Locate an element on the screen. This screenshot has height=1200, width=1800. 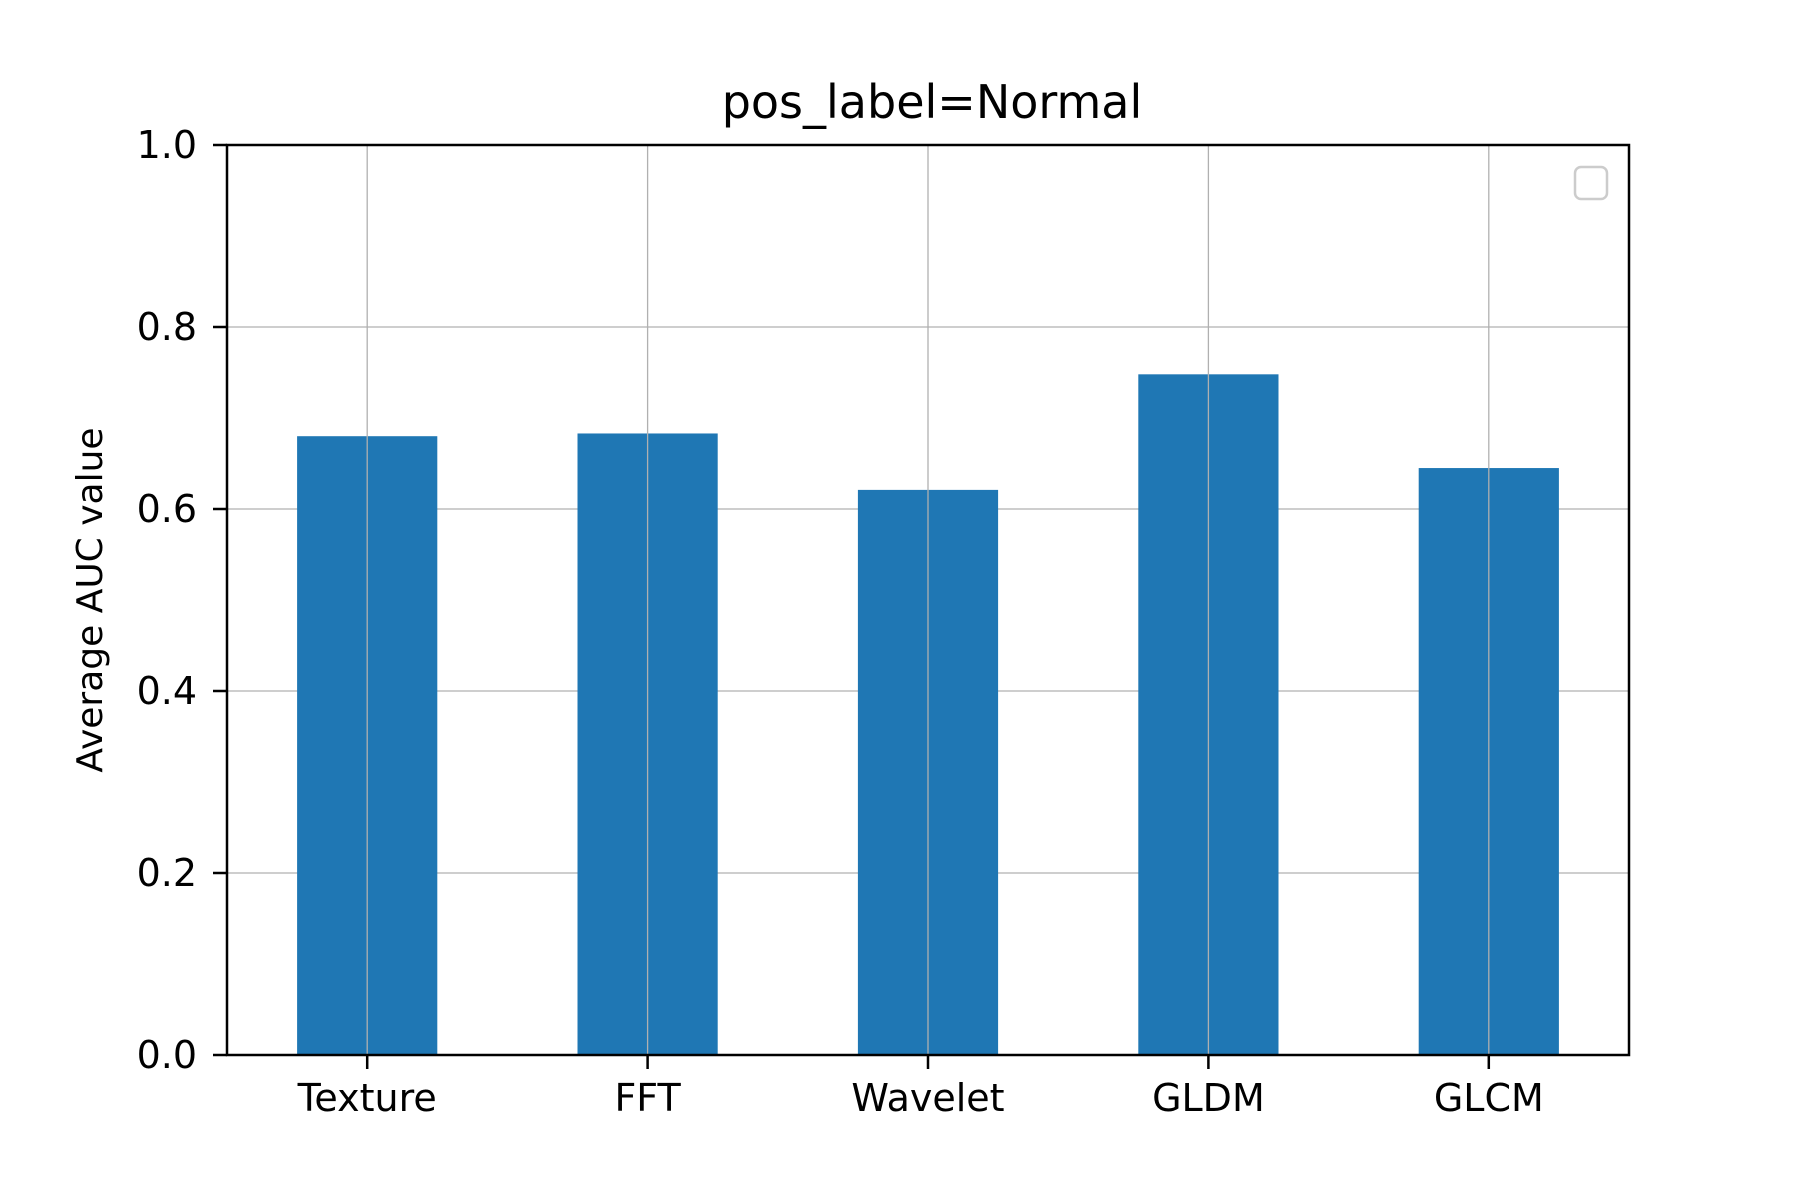
x-axis-ticks: Texture FFT Wavelet GLDM GLCM is located at coordinates (920, 1087).